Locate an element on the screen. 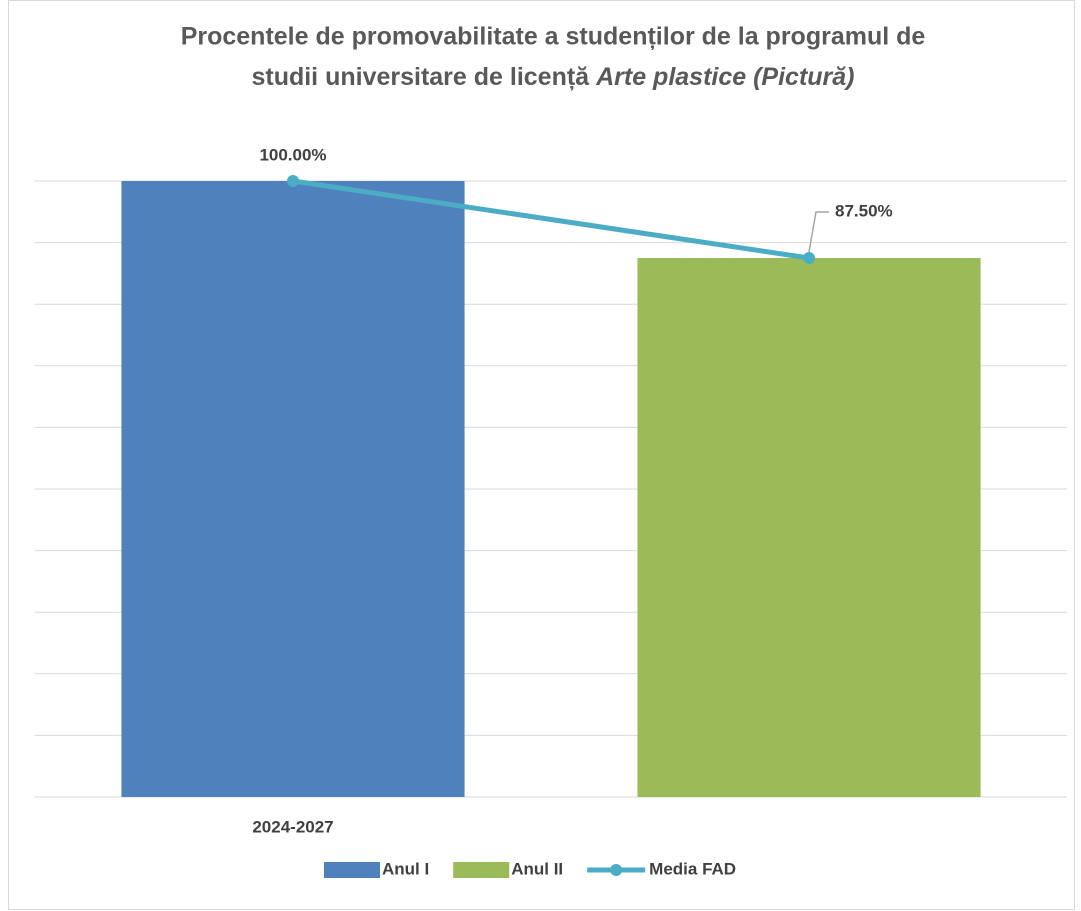  line is located at coordinates (551, 219).